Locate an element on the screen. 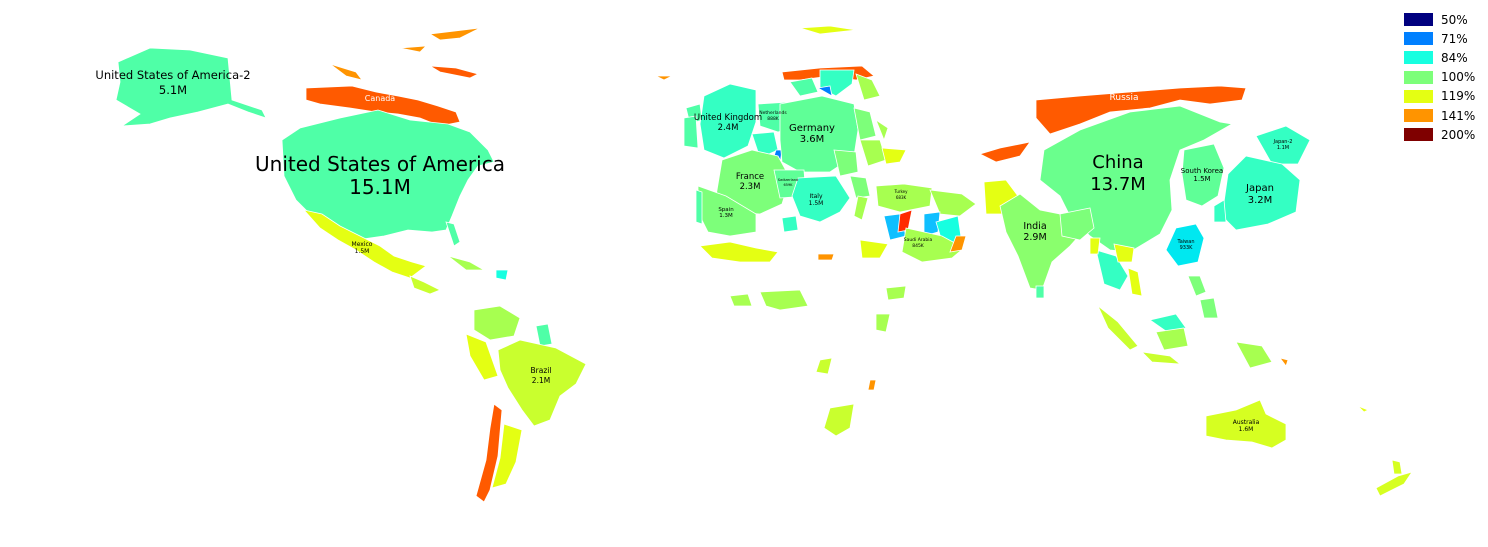  legend-item: 119% is located at coordinates (1444, 96).